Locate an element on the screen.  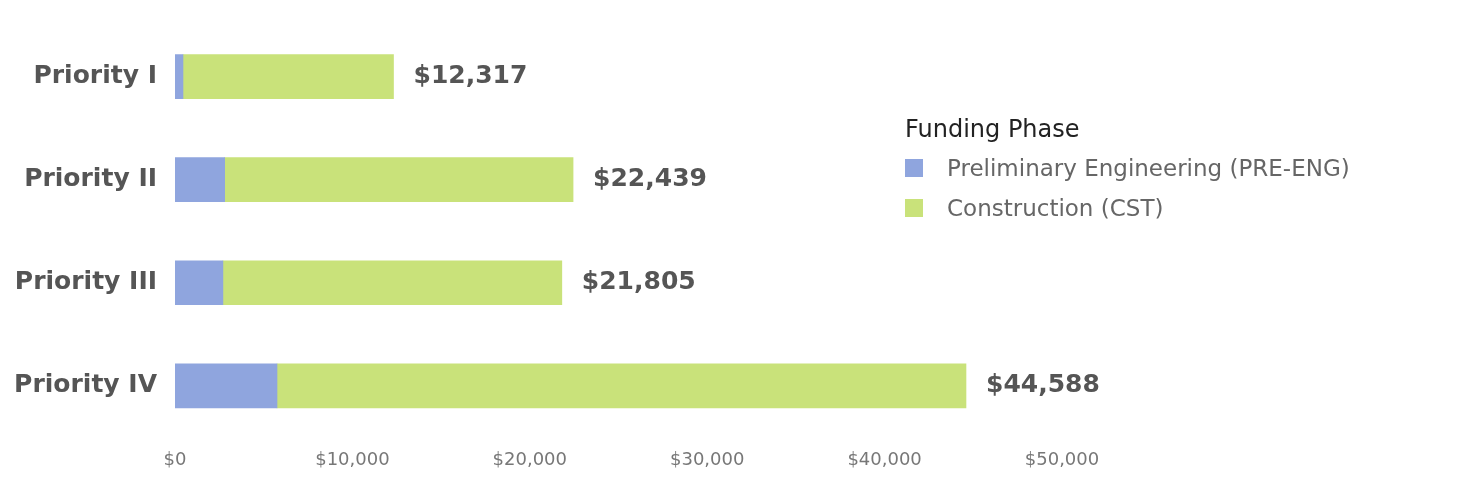
total-label: $12,317 is located at coordinates (470, 75).